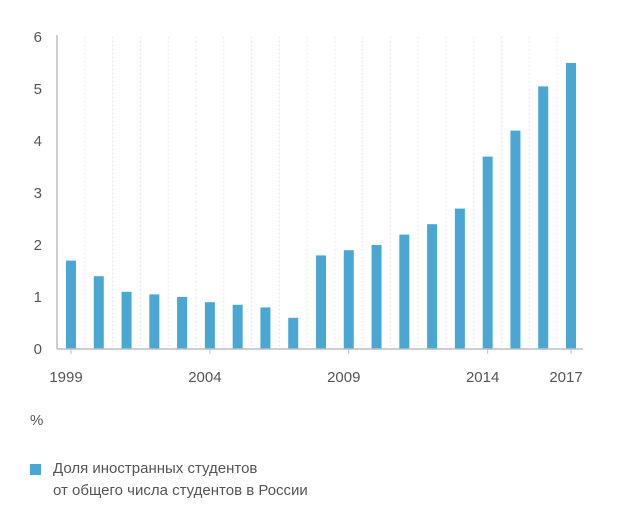 The width and height of the screenshot is (620, 528). I want to click on bar-1999, so click(71, 304).